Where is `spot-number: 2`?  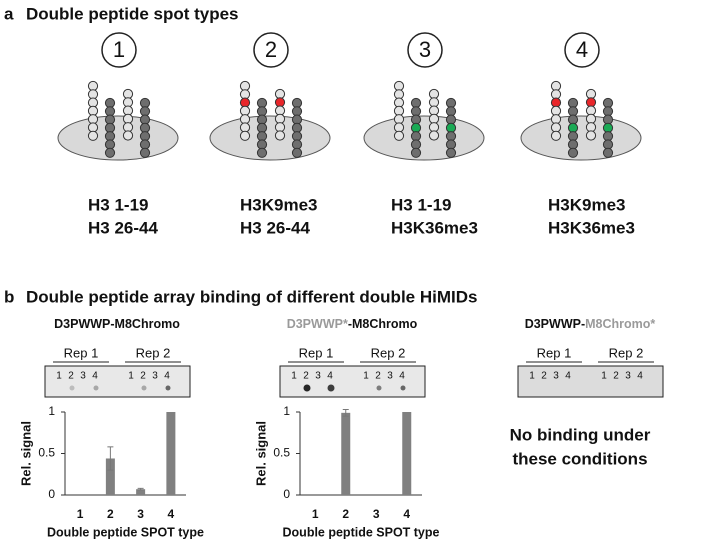
spot-number: 2 is located at coordinates (271, 49).